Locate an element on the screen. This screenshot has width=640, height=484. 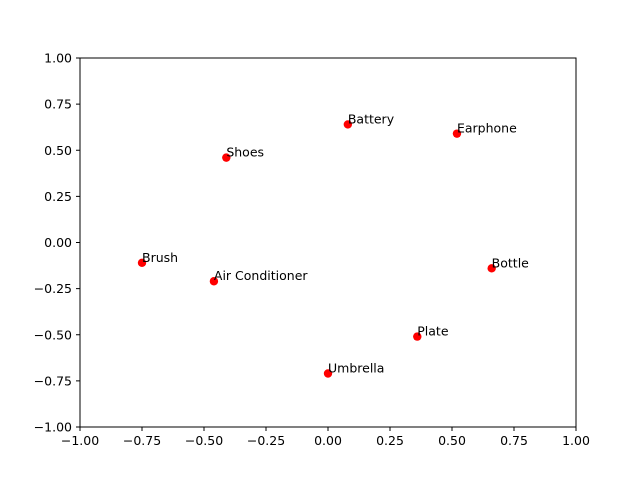
x-tick-label: −0.75 is located at coordinates (142, 440).